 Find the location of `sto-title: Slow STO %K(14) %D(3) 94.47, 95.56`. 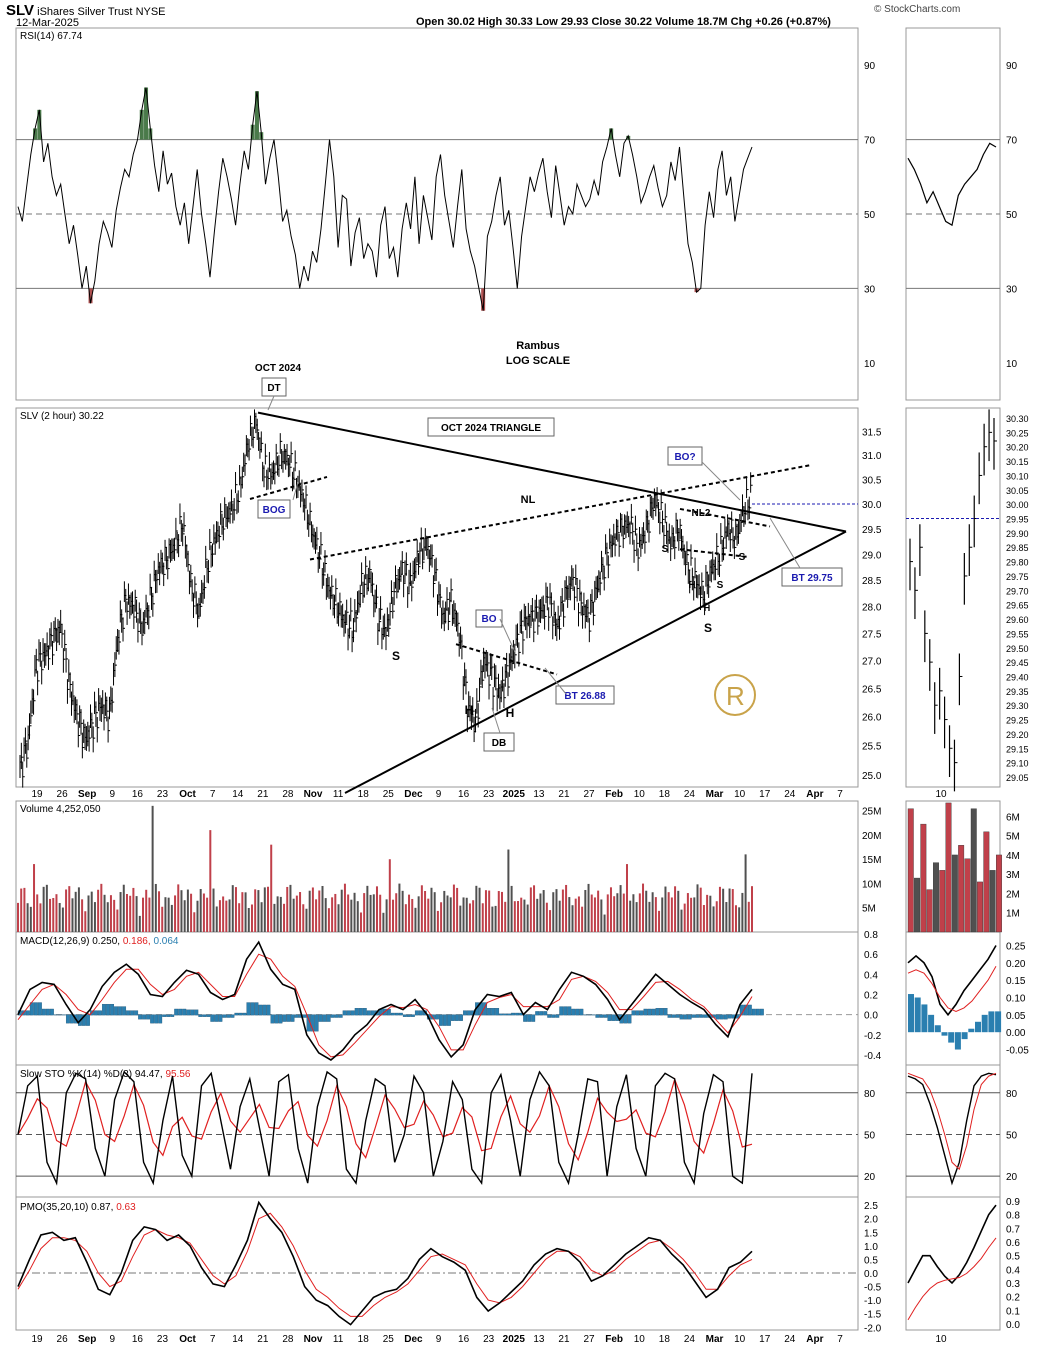

sto-title: Slow STO %K(14) %D(3) 94.47, 95.56 is located at coordinates (105, 1074).